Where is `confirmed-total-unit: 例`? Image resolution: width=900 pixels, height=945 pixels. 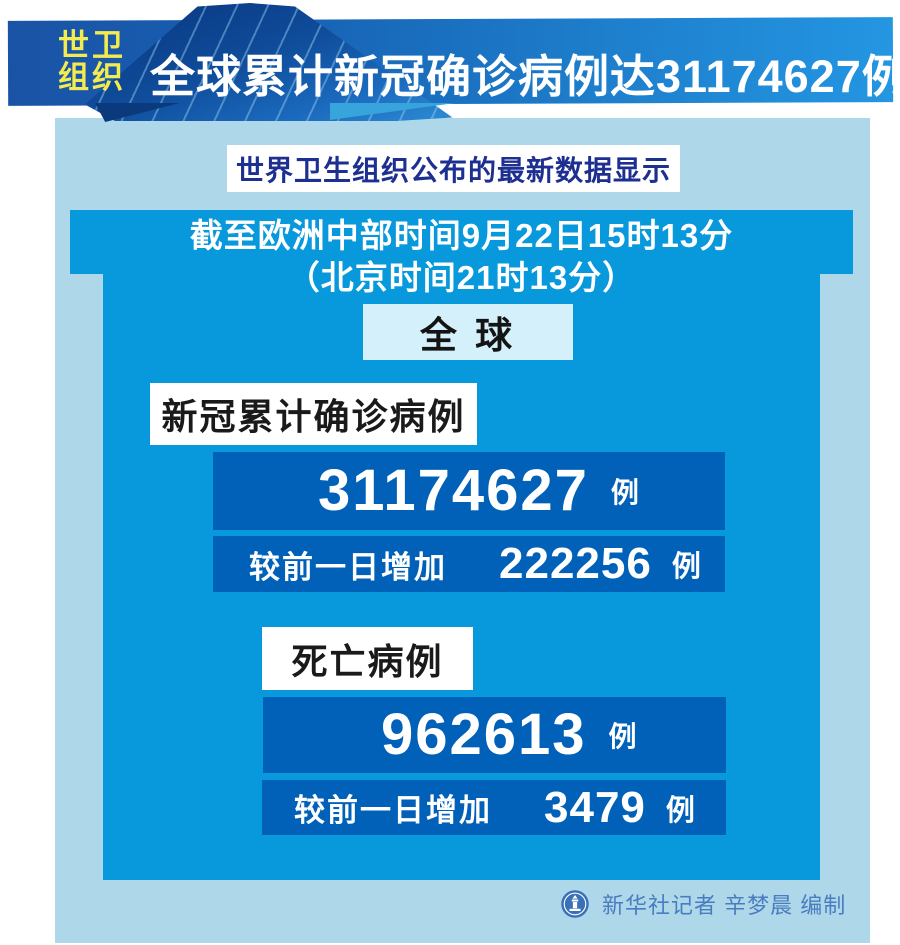
confirmed-total-unit: 例 is located at coordinates (624, 492).